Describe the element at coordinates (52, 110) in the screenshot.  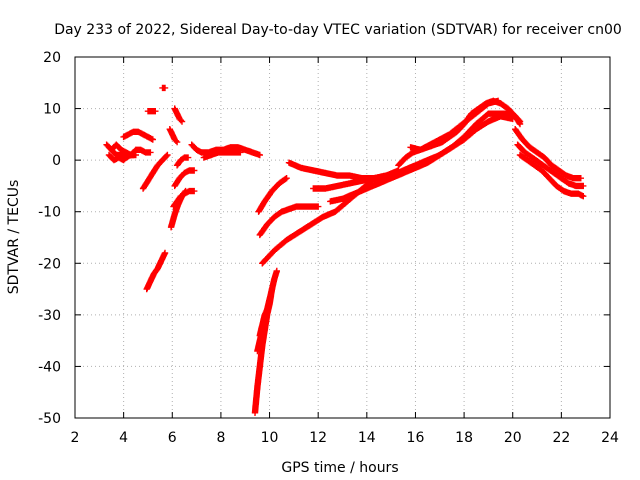
I see `y-tick-label: 10` at that location.